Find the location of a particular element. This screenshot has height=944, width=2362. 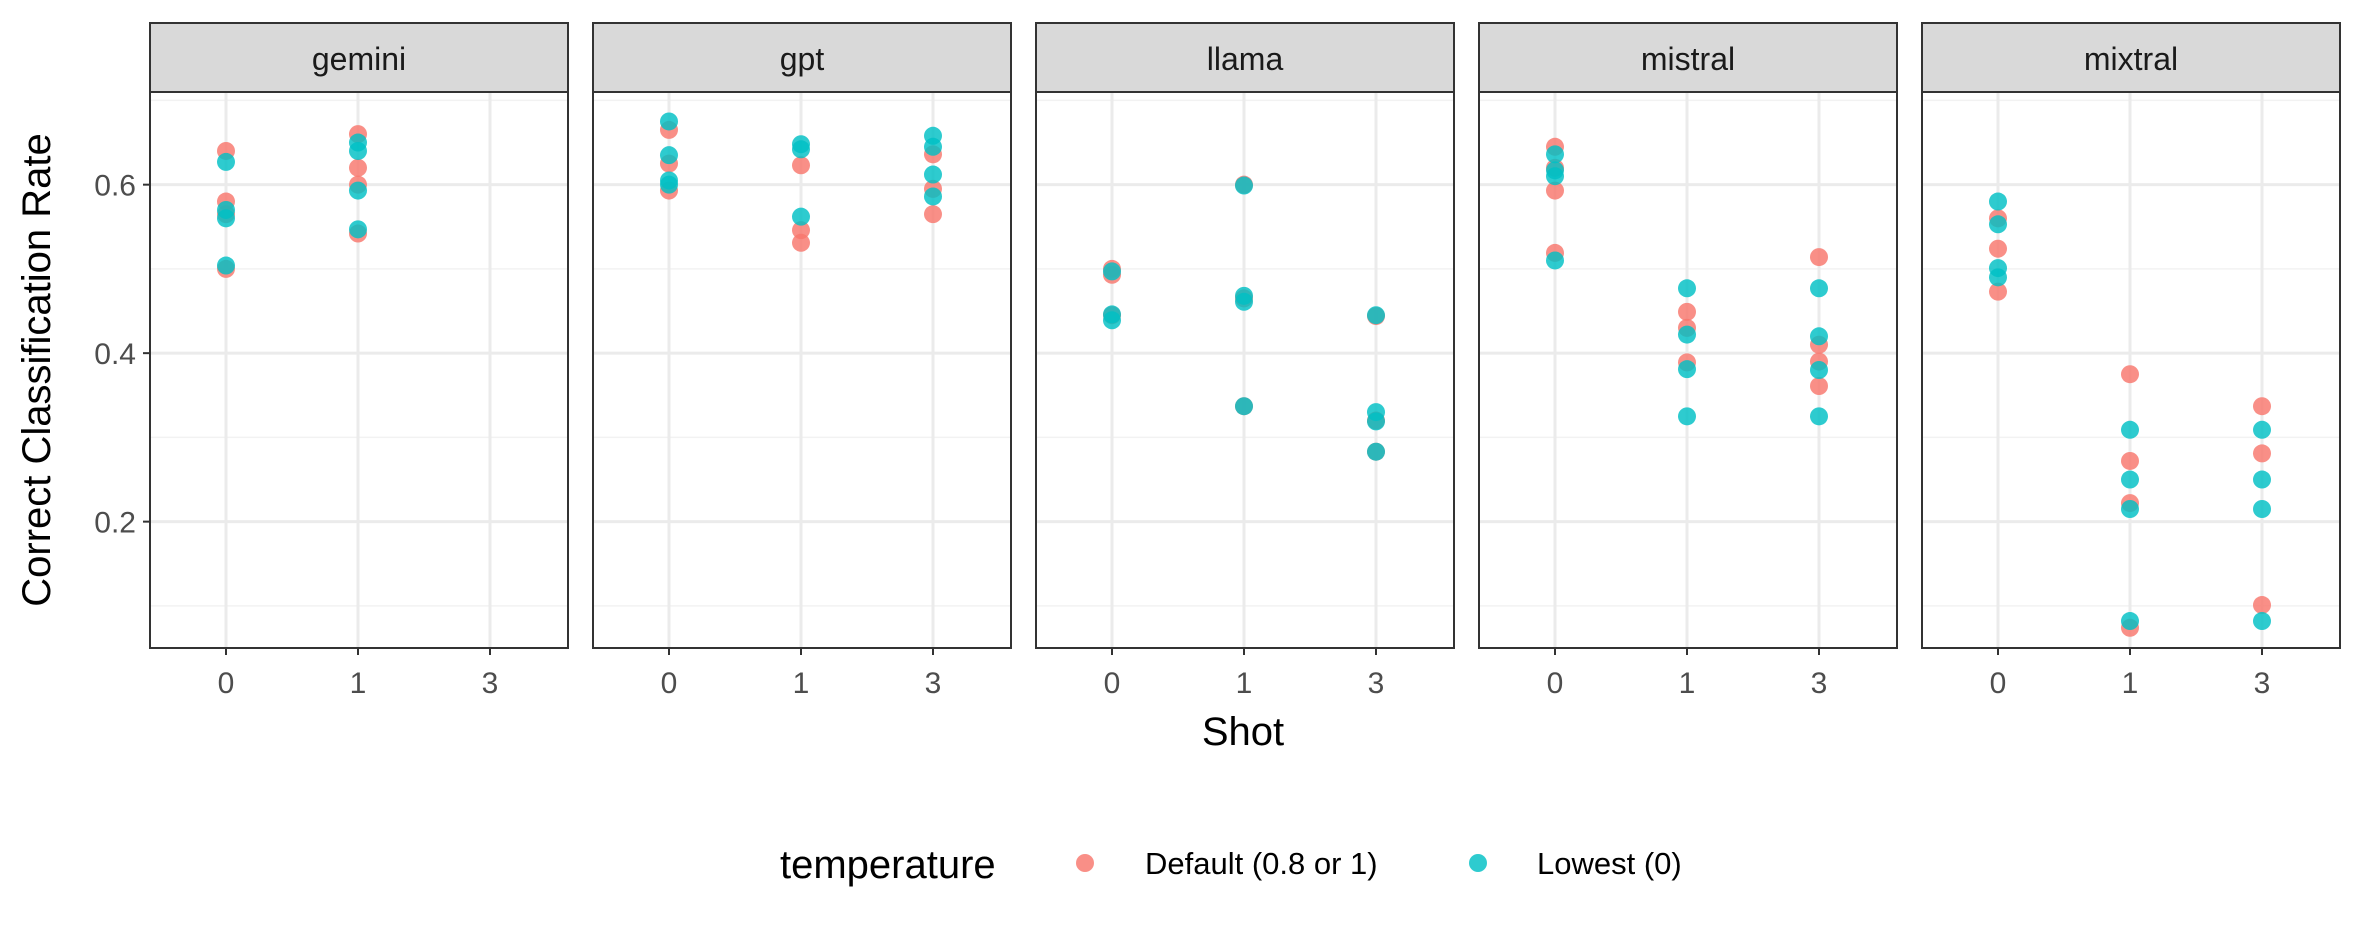

x-axis-title: Shot is located at coordinates (1243, 732).